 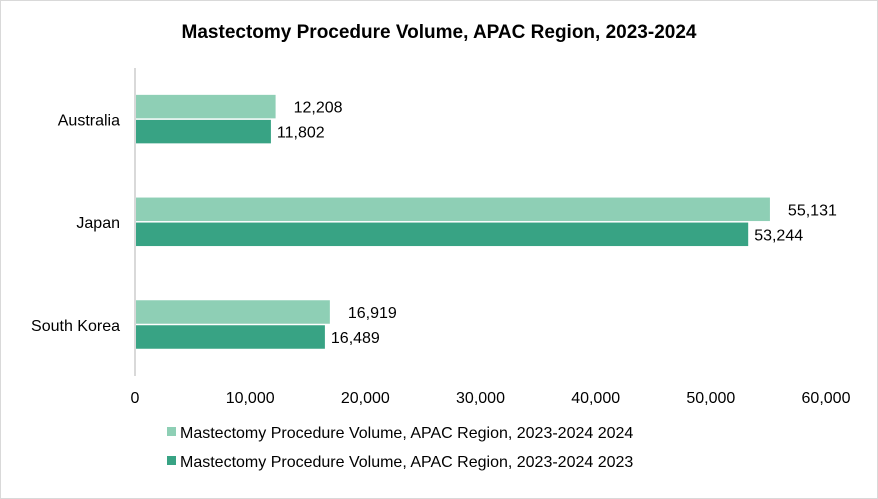 What do you see at coordinates (98, 223) in the screenshot?
I see `category-label: Japan` at bounding box center [98, 223].